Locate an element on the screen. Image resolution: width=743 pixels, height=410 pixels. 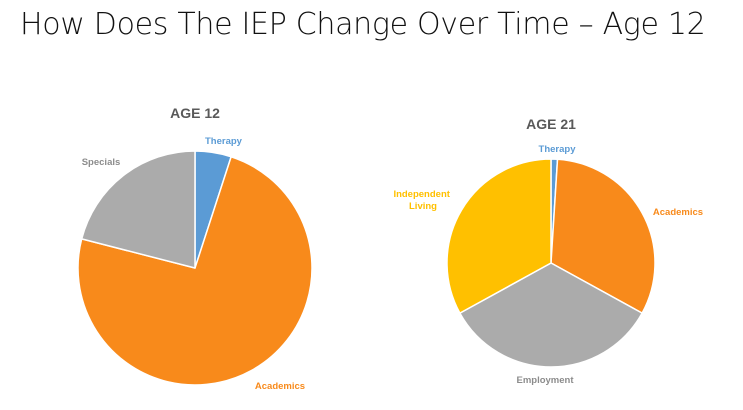
slice-label-specials-age-12: Specials is located at coordinates (101, 162).